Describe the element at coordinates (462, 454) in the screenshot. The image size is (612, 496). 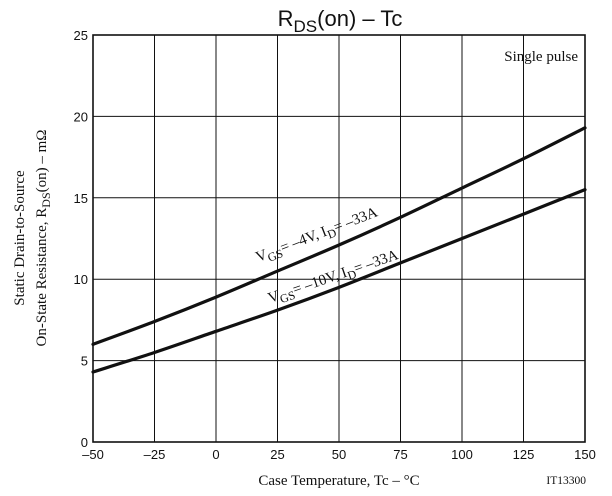
I see `x-tick-label: 100` at that location.